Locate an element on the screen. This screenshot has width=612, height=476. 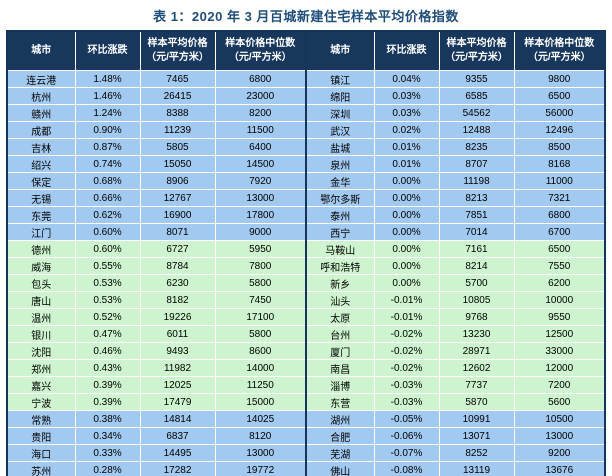
city-cell: 温州 is located at coordinates (41, 317).